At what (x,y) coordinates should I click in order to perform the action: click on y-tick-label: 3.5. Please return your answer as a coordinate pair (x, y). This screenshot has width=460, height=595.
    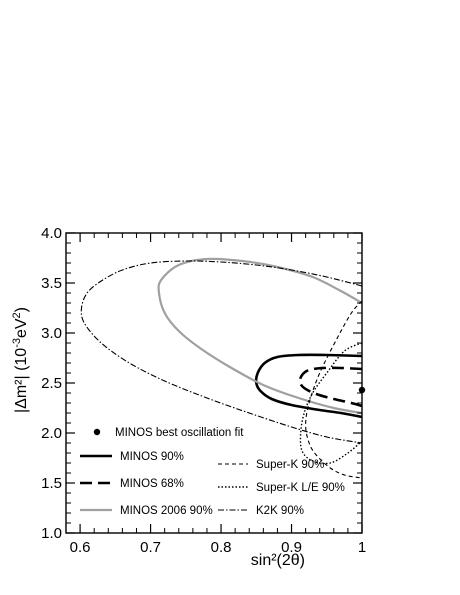
    Looking at the image, I should click on (51, 283).